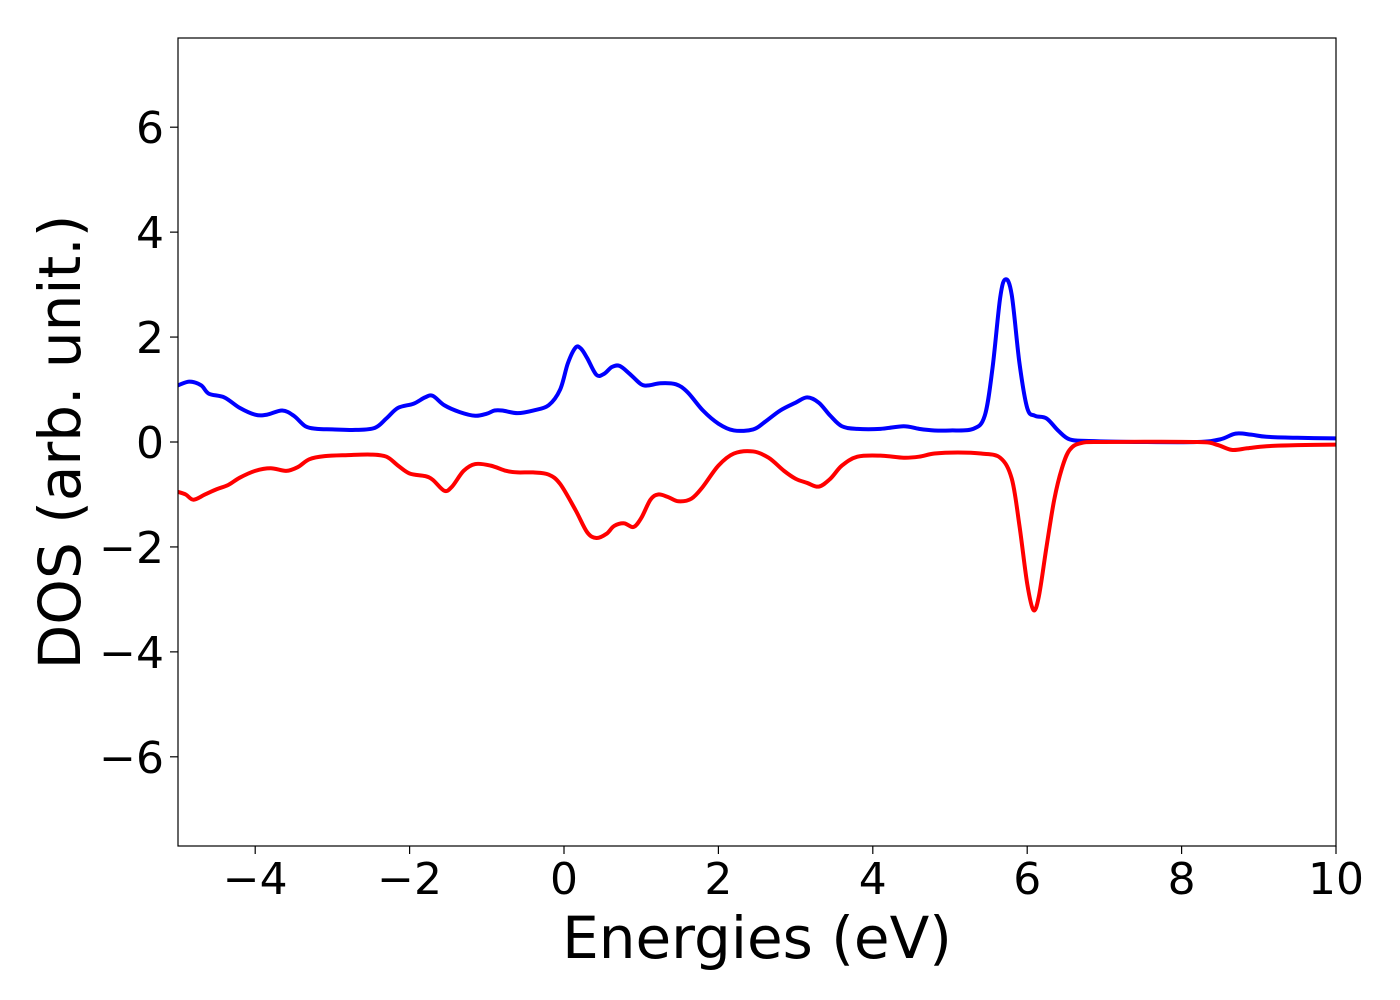 This screenshot has height=1000, width=1400. I want to click on dos-spin-down-line, so click(757, 526).